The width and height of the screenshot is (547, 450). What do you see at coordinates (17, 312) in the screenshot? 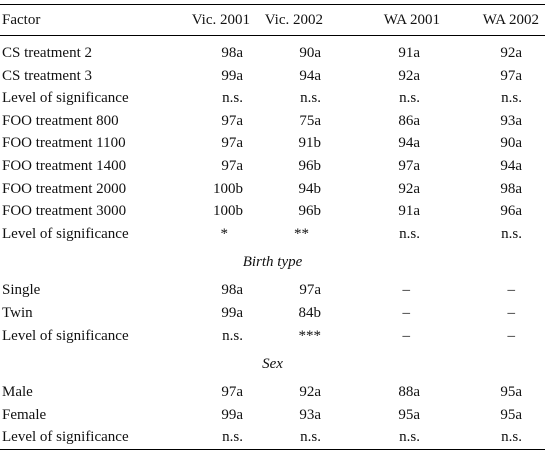
I see `row-factor: Twin` at bounding box center [17, 312].